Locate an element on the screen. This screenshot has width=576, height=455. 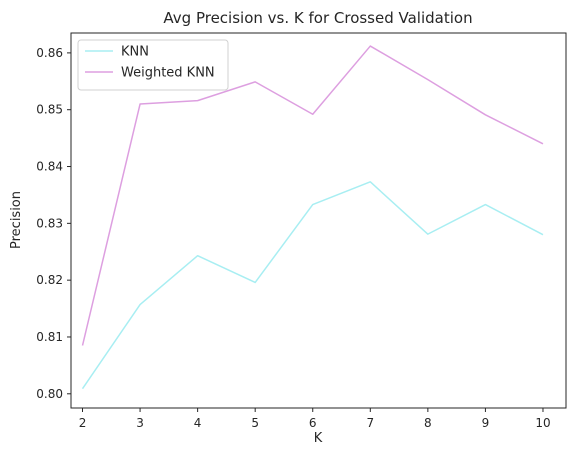
x-tick-label: 2 is located at coordinates (83, 423).